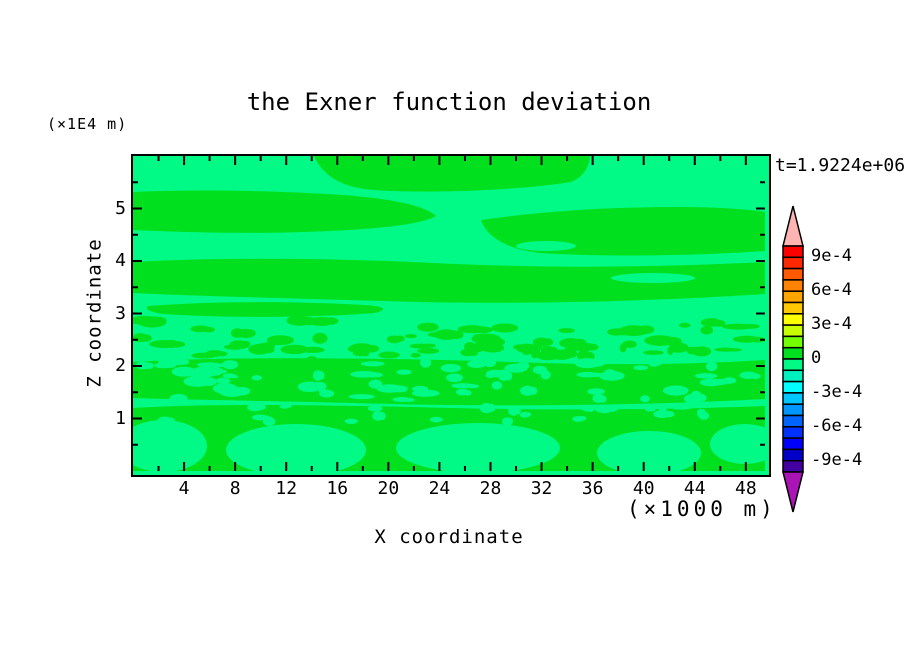 This screenshot has height=654, width=904. Describe the element at coordinates (702, 509) in the screenshot. I see `x-axis-unit-label: (×1000 m)` at that location.